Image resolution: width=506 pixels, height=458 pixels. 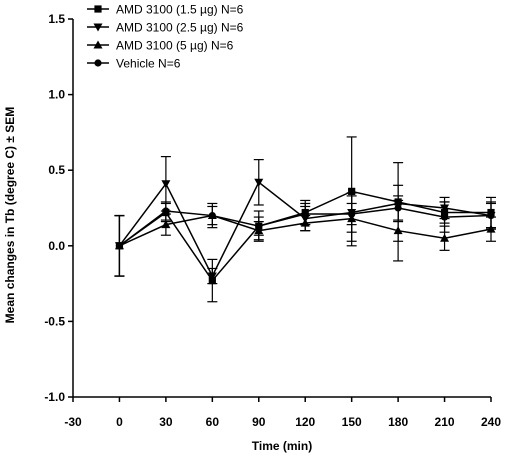 What do you see at coordinates (259, 422) in the screenshot?
I see `x-tick-label: 90` at bounding box center [259, 422].